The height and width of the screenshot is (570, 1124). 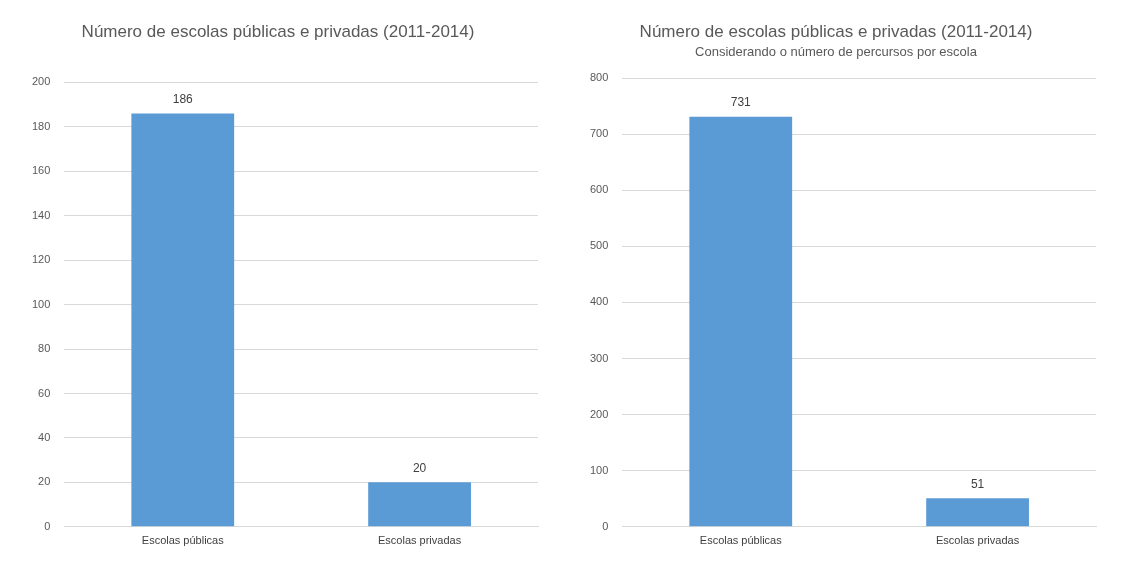 I want to click on y-tick-label: 600, so click(x=599, y=189).